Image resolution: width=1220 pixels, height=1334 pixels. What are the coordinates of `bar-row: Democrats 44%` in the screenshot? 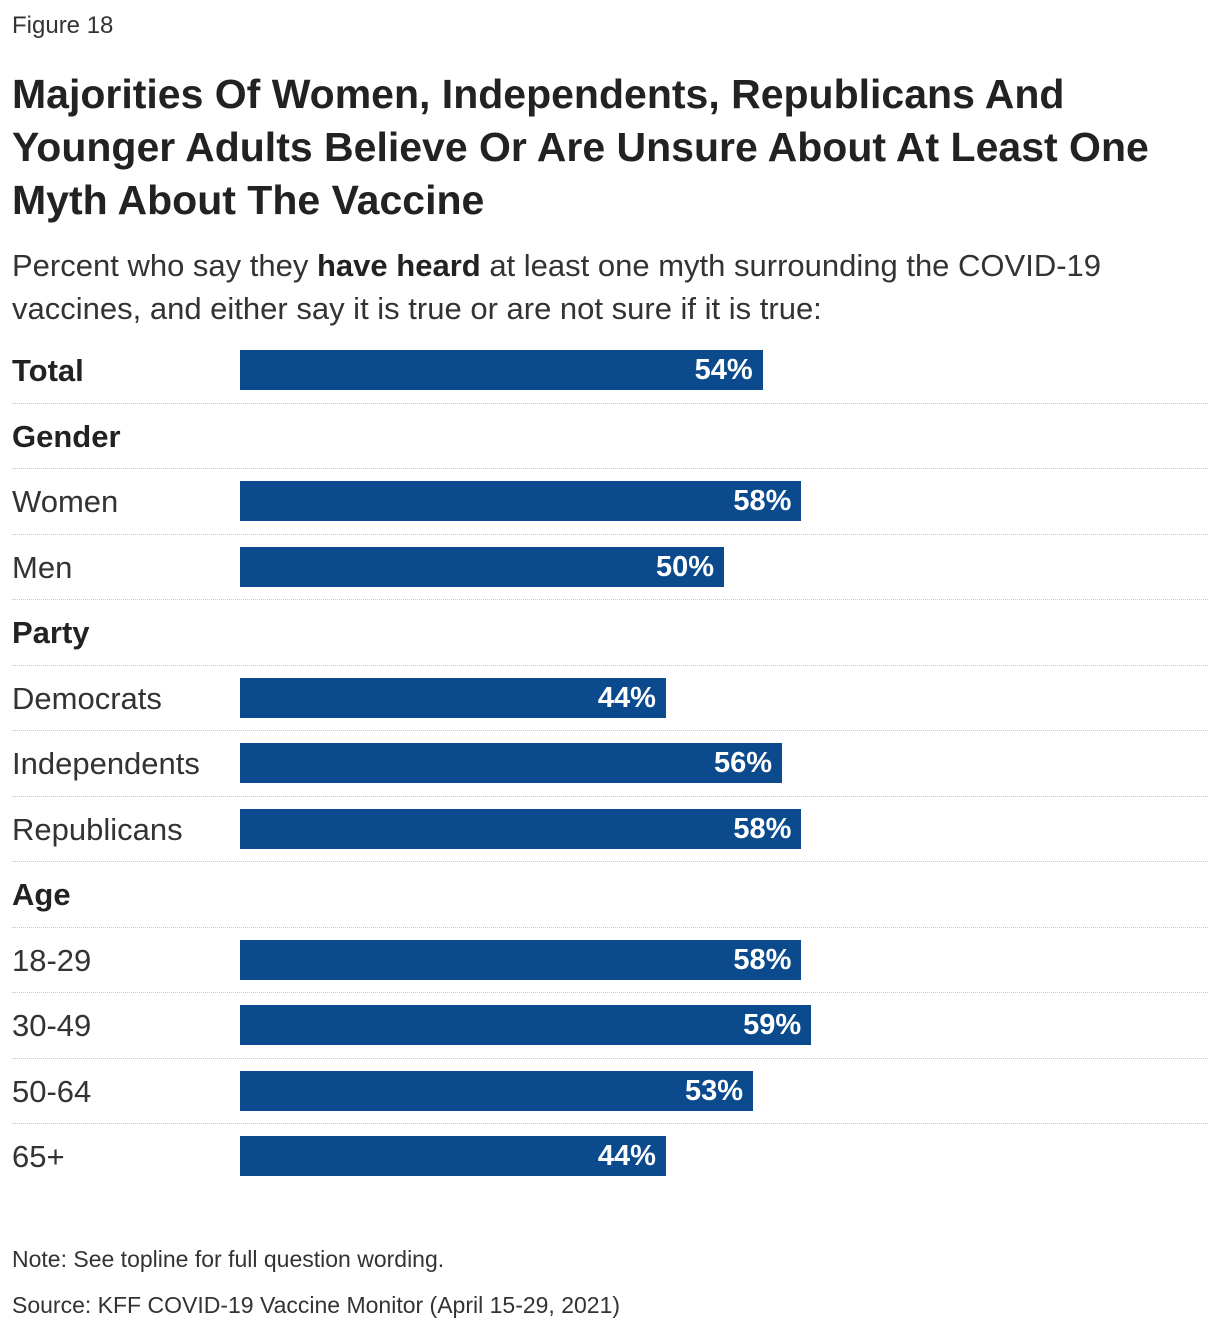 It's located at (610, 698).